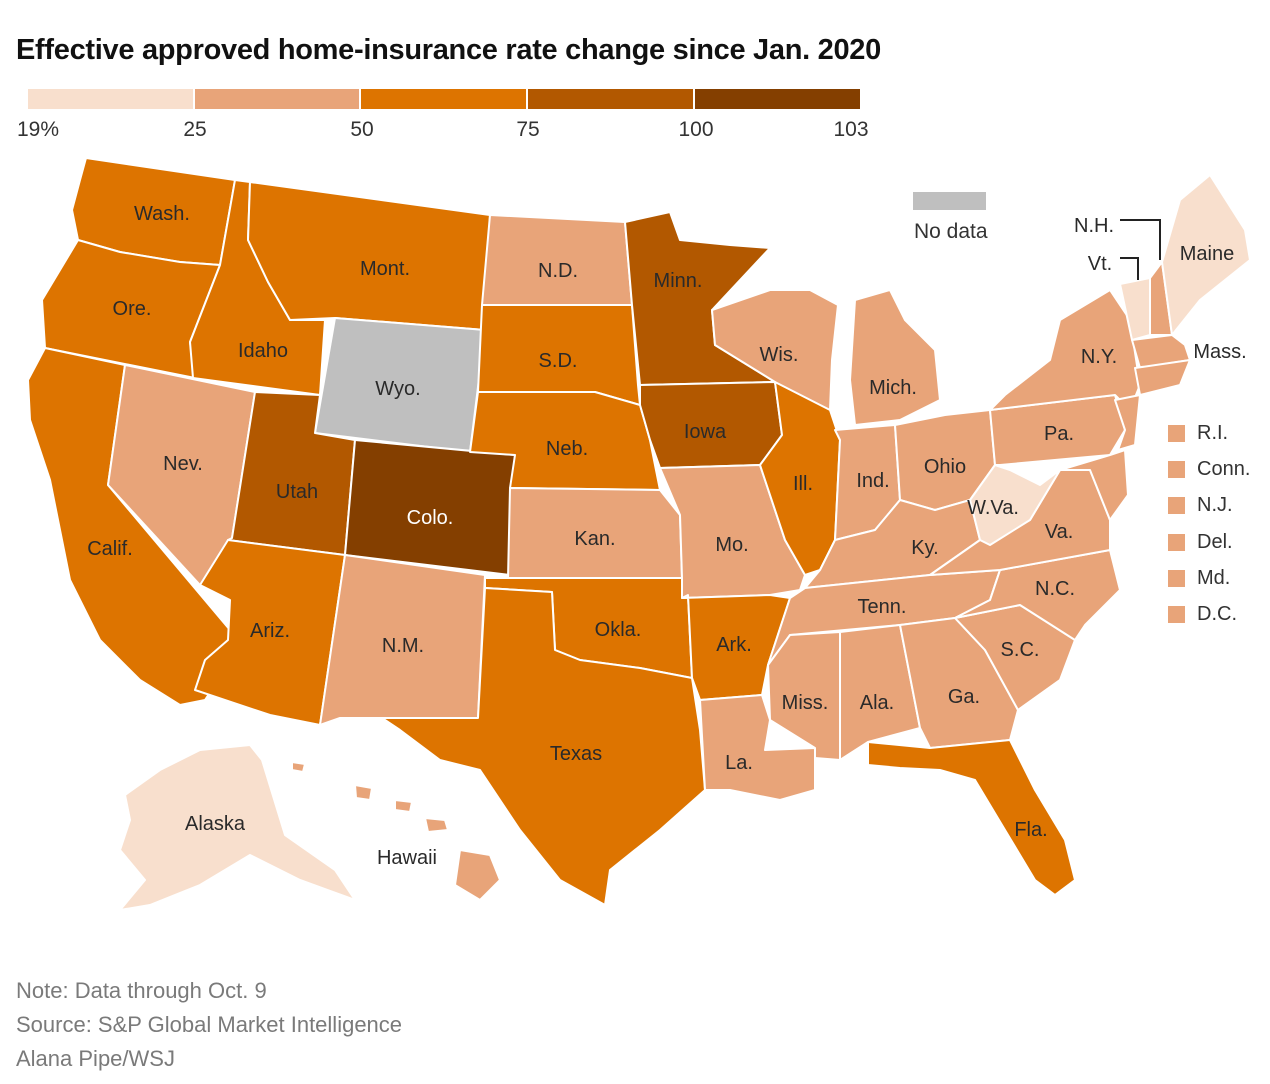  Describe the element at coordinates (95, 1058) in the screenshot. I see `credit-text: Alana Pipe/WSJ` at that location.